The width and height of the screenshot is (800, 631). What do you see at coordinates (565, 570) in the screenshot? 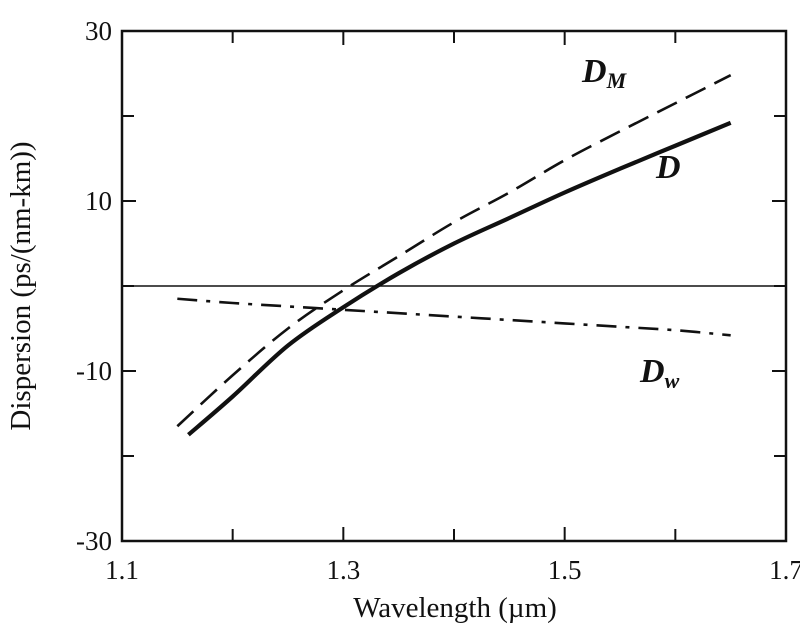
I see `x-tick-label: 1.5` at bounding box center [565, 570].